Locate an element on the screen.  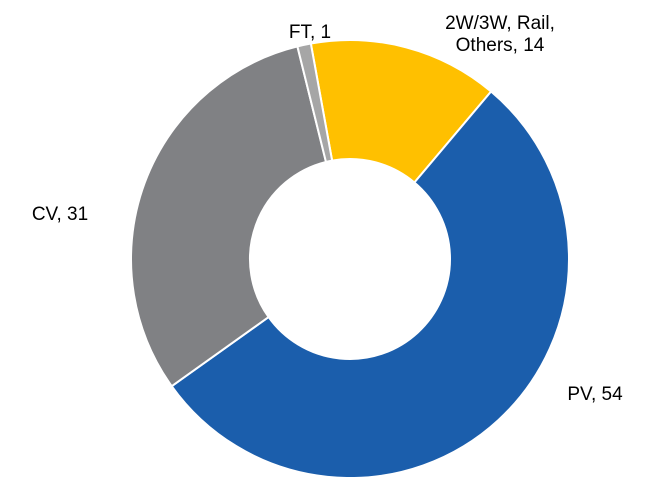
data-label: Others, 14 is located at coordinates (500, 45).